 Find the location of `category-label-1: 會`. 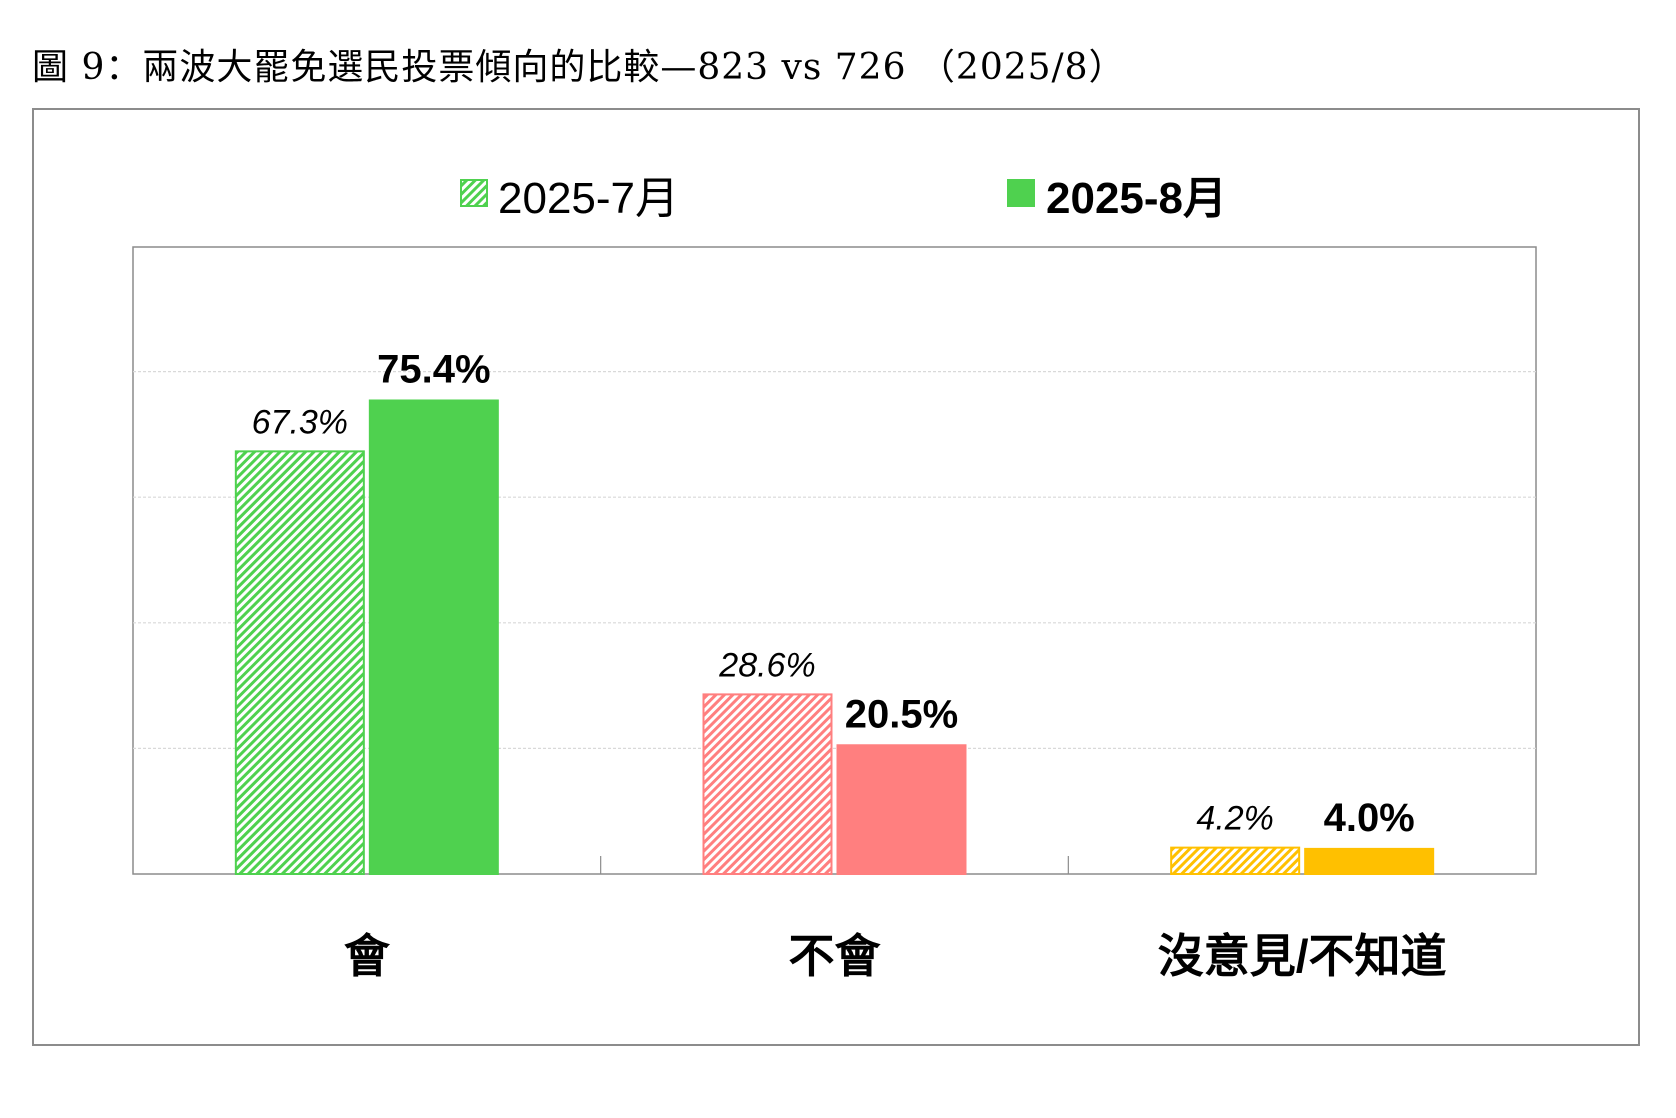

category-label-1: 會 is located at coordinates (367, 956).